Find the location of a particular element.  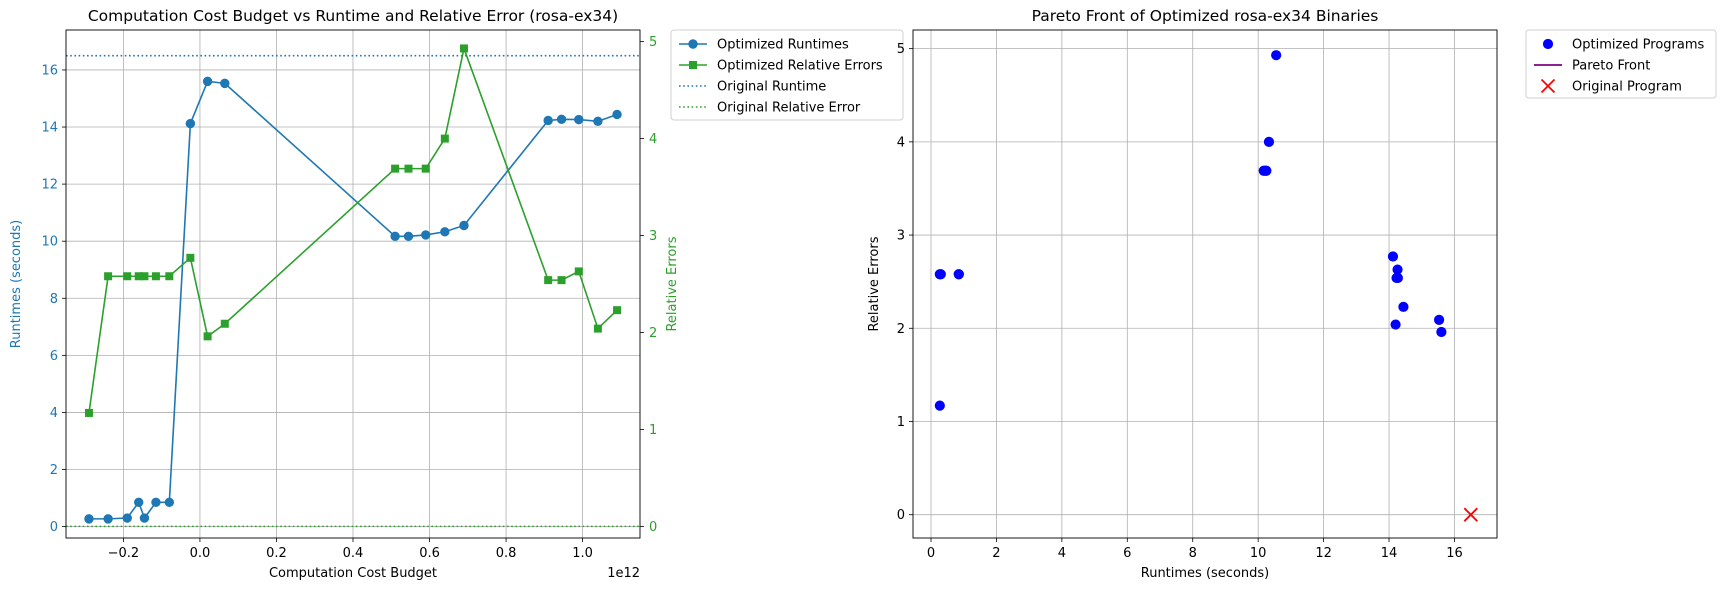

chart1-legend-label: Original Relative Error is located at coordinates (789, 108).